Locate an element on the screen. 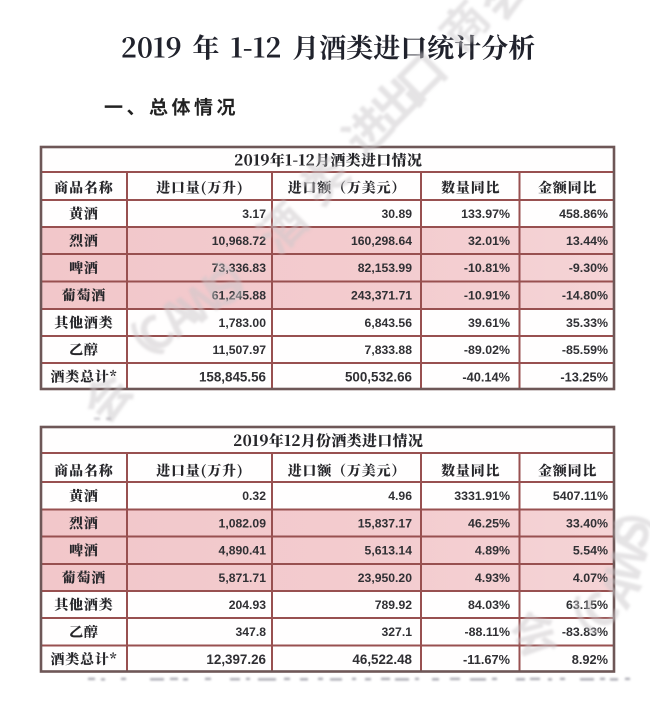  svg-text: -89.02% is located at coordinates (487, 350).